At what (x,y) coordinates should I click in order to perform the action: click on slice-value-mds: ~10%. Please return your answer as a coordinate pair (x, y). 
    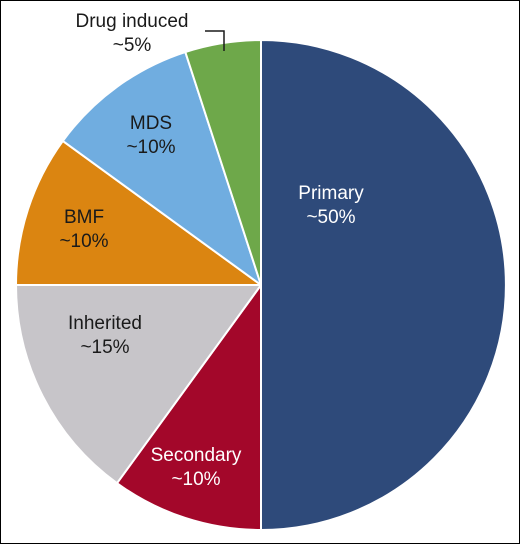
    Looking at the image, I should click on (150, 147).